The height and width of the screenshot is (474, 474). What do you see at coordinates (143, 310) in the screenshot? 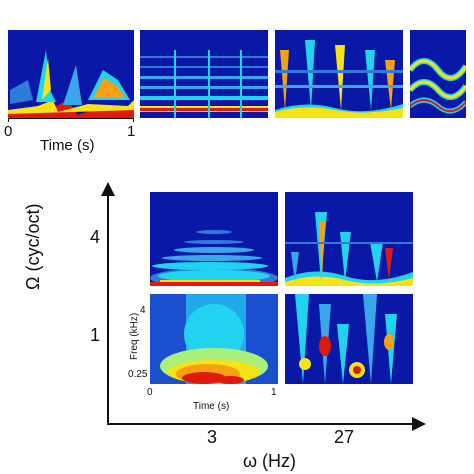
I see `inset-freq-tick-4: 4` at bounding box center [143, 310].